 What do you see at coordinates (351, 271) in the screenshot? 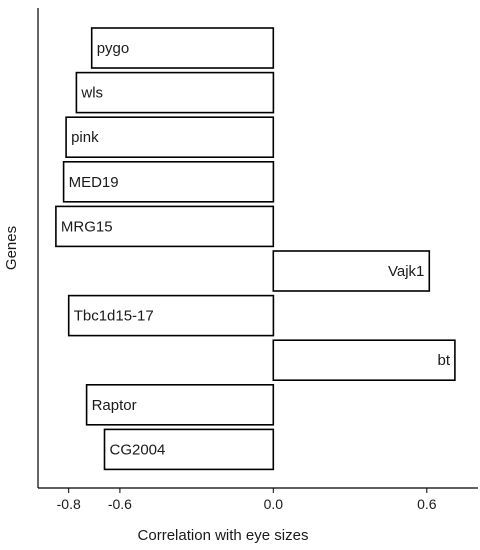
I see `bar-vajk1` at bounding box center [351, 271].